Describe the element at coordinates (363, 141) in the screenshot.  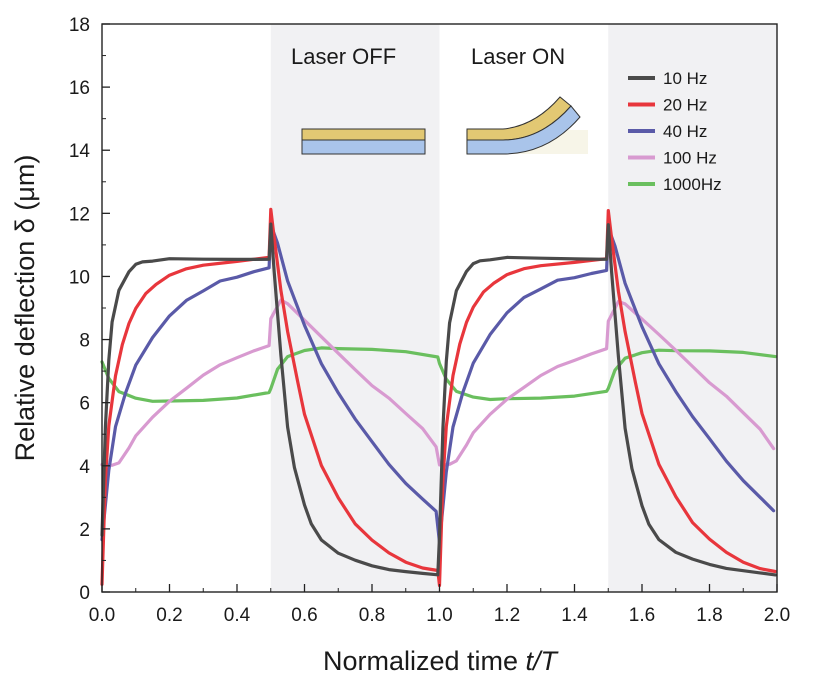
I see `cantilever-flat-icon` at that location.